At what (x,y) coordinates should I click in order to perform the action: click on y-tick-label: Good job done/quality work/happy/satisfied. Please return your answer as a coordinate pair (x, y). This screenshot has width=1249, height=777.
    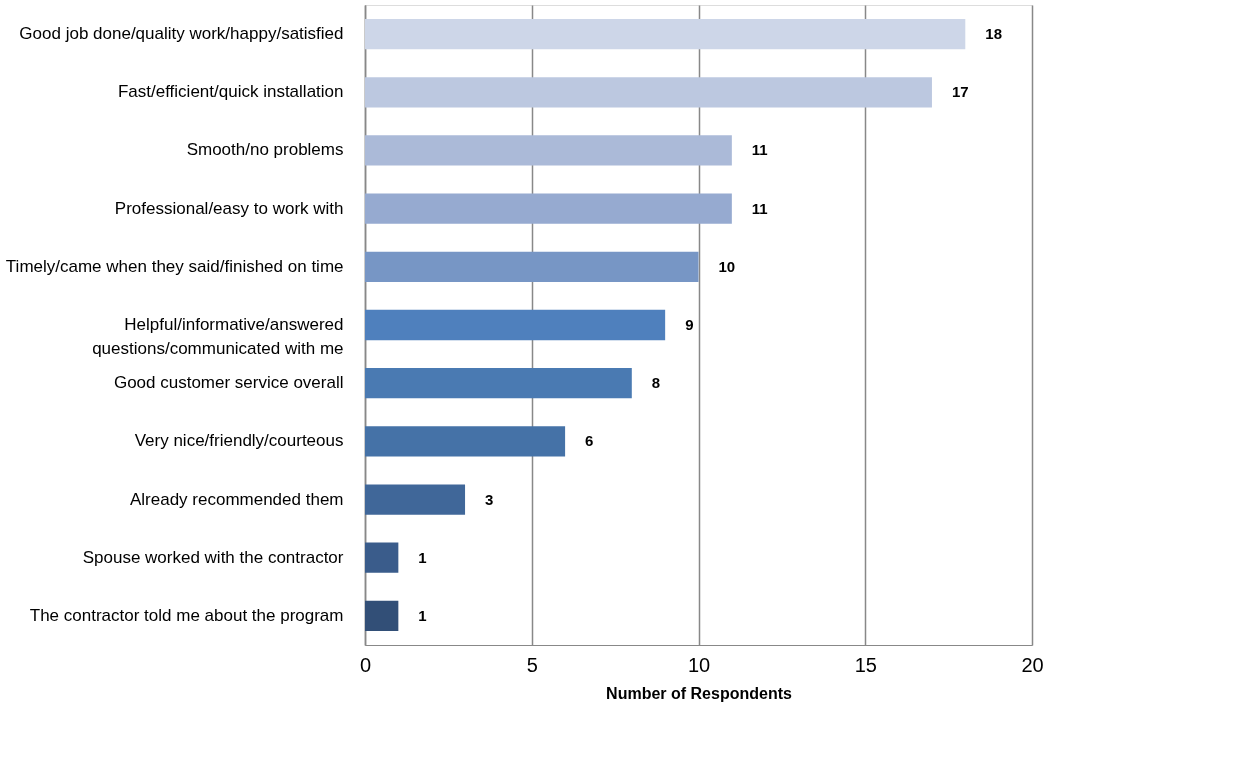
    Looking at the image, I should click on (181, 34).